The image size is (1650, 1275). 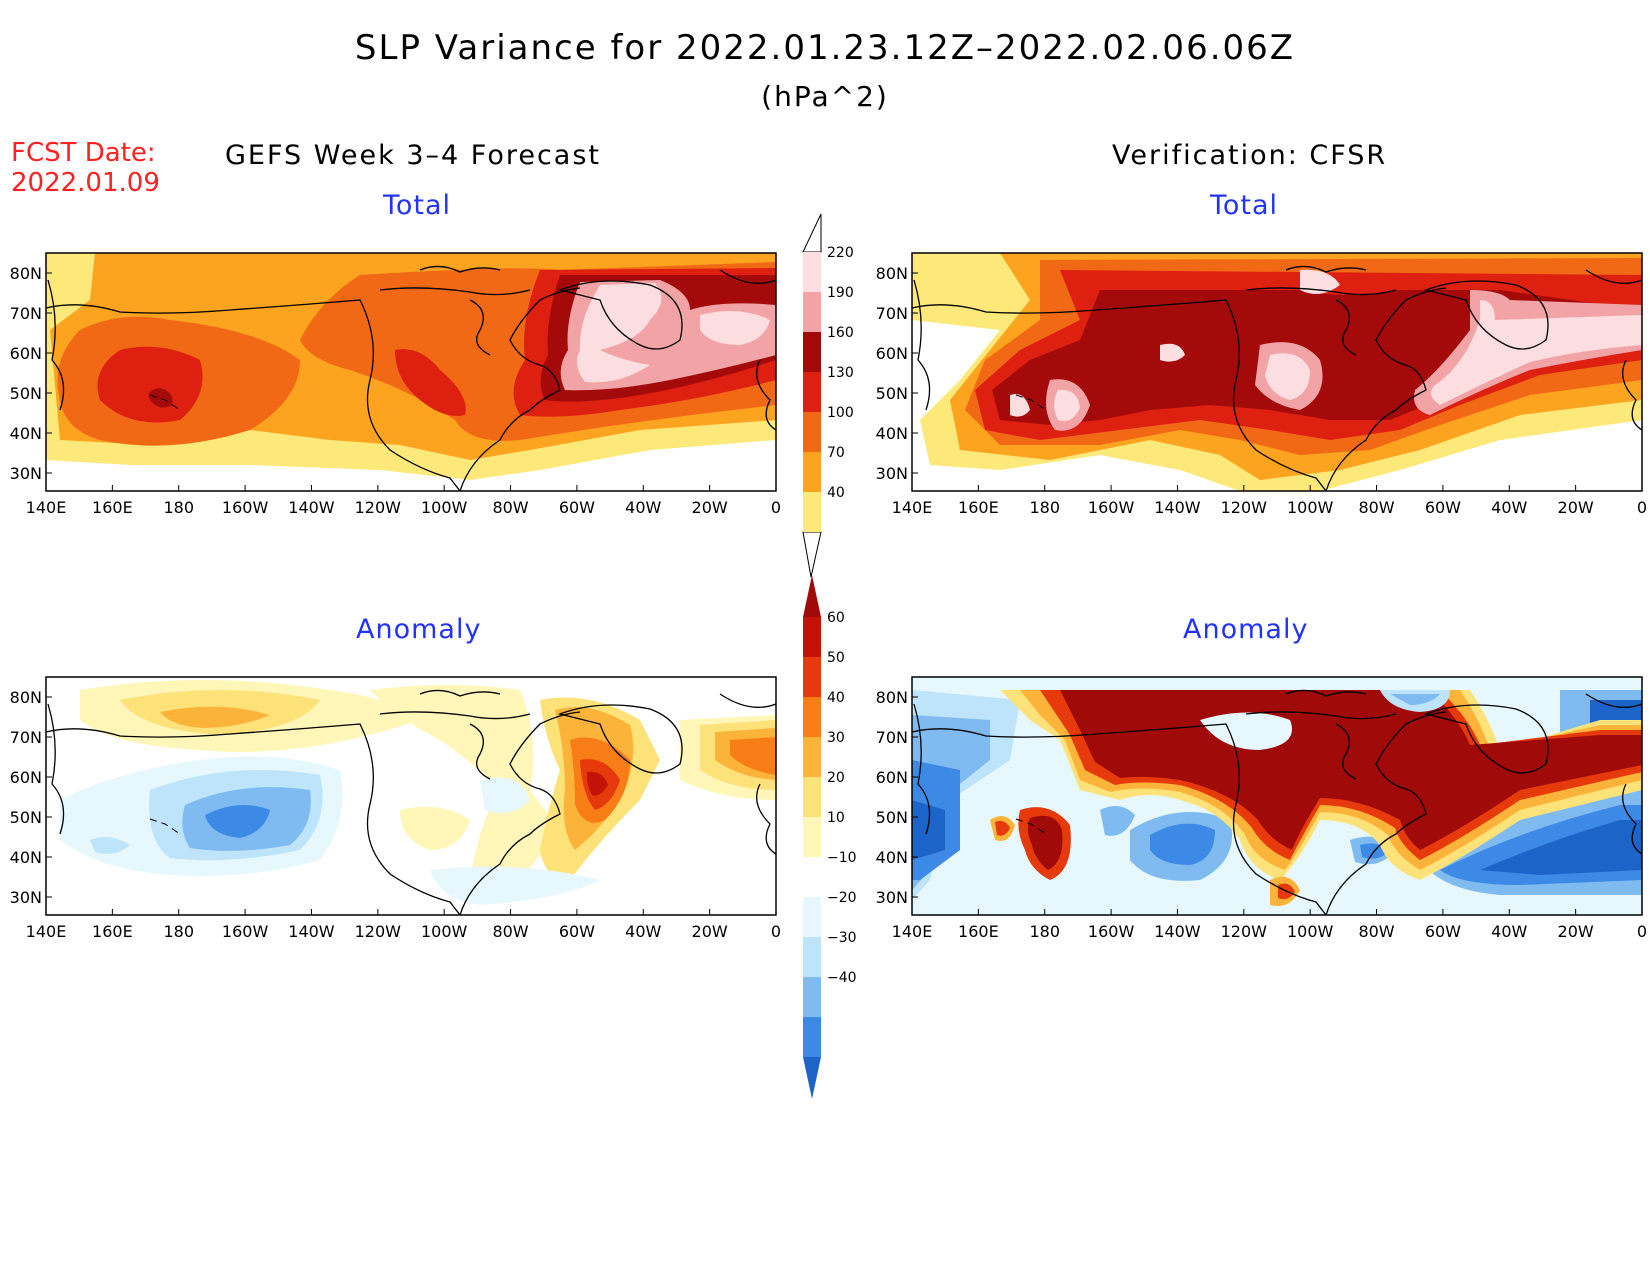 I want to click on map-cfsr-anomaly, so click(x=1277, y=796).